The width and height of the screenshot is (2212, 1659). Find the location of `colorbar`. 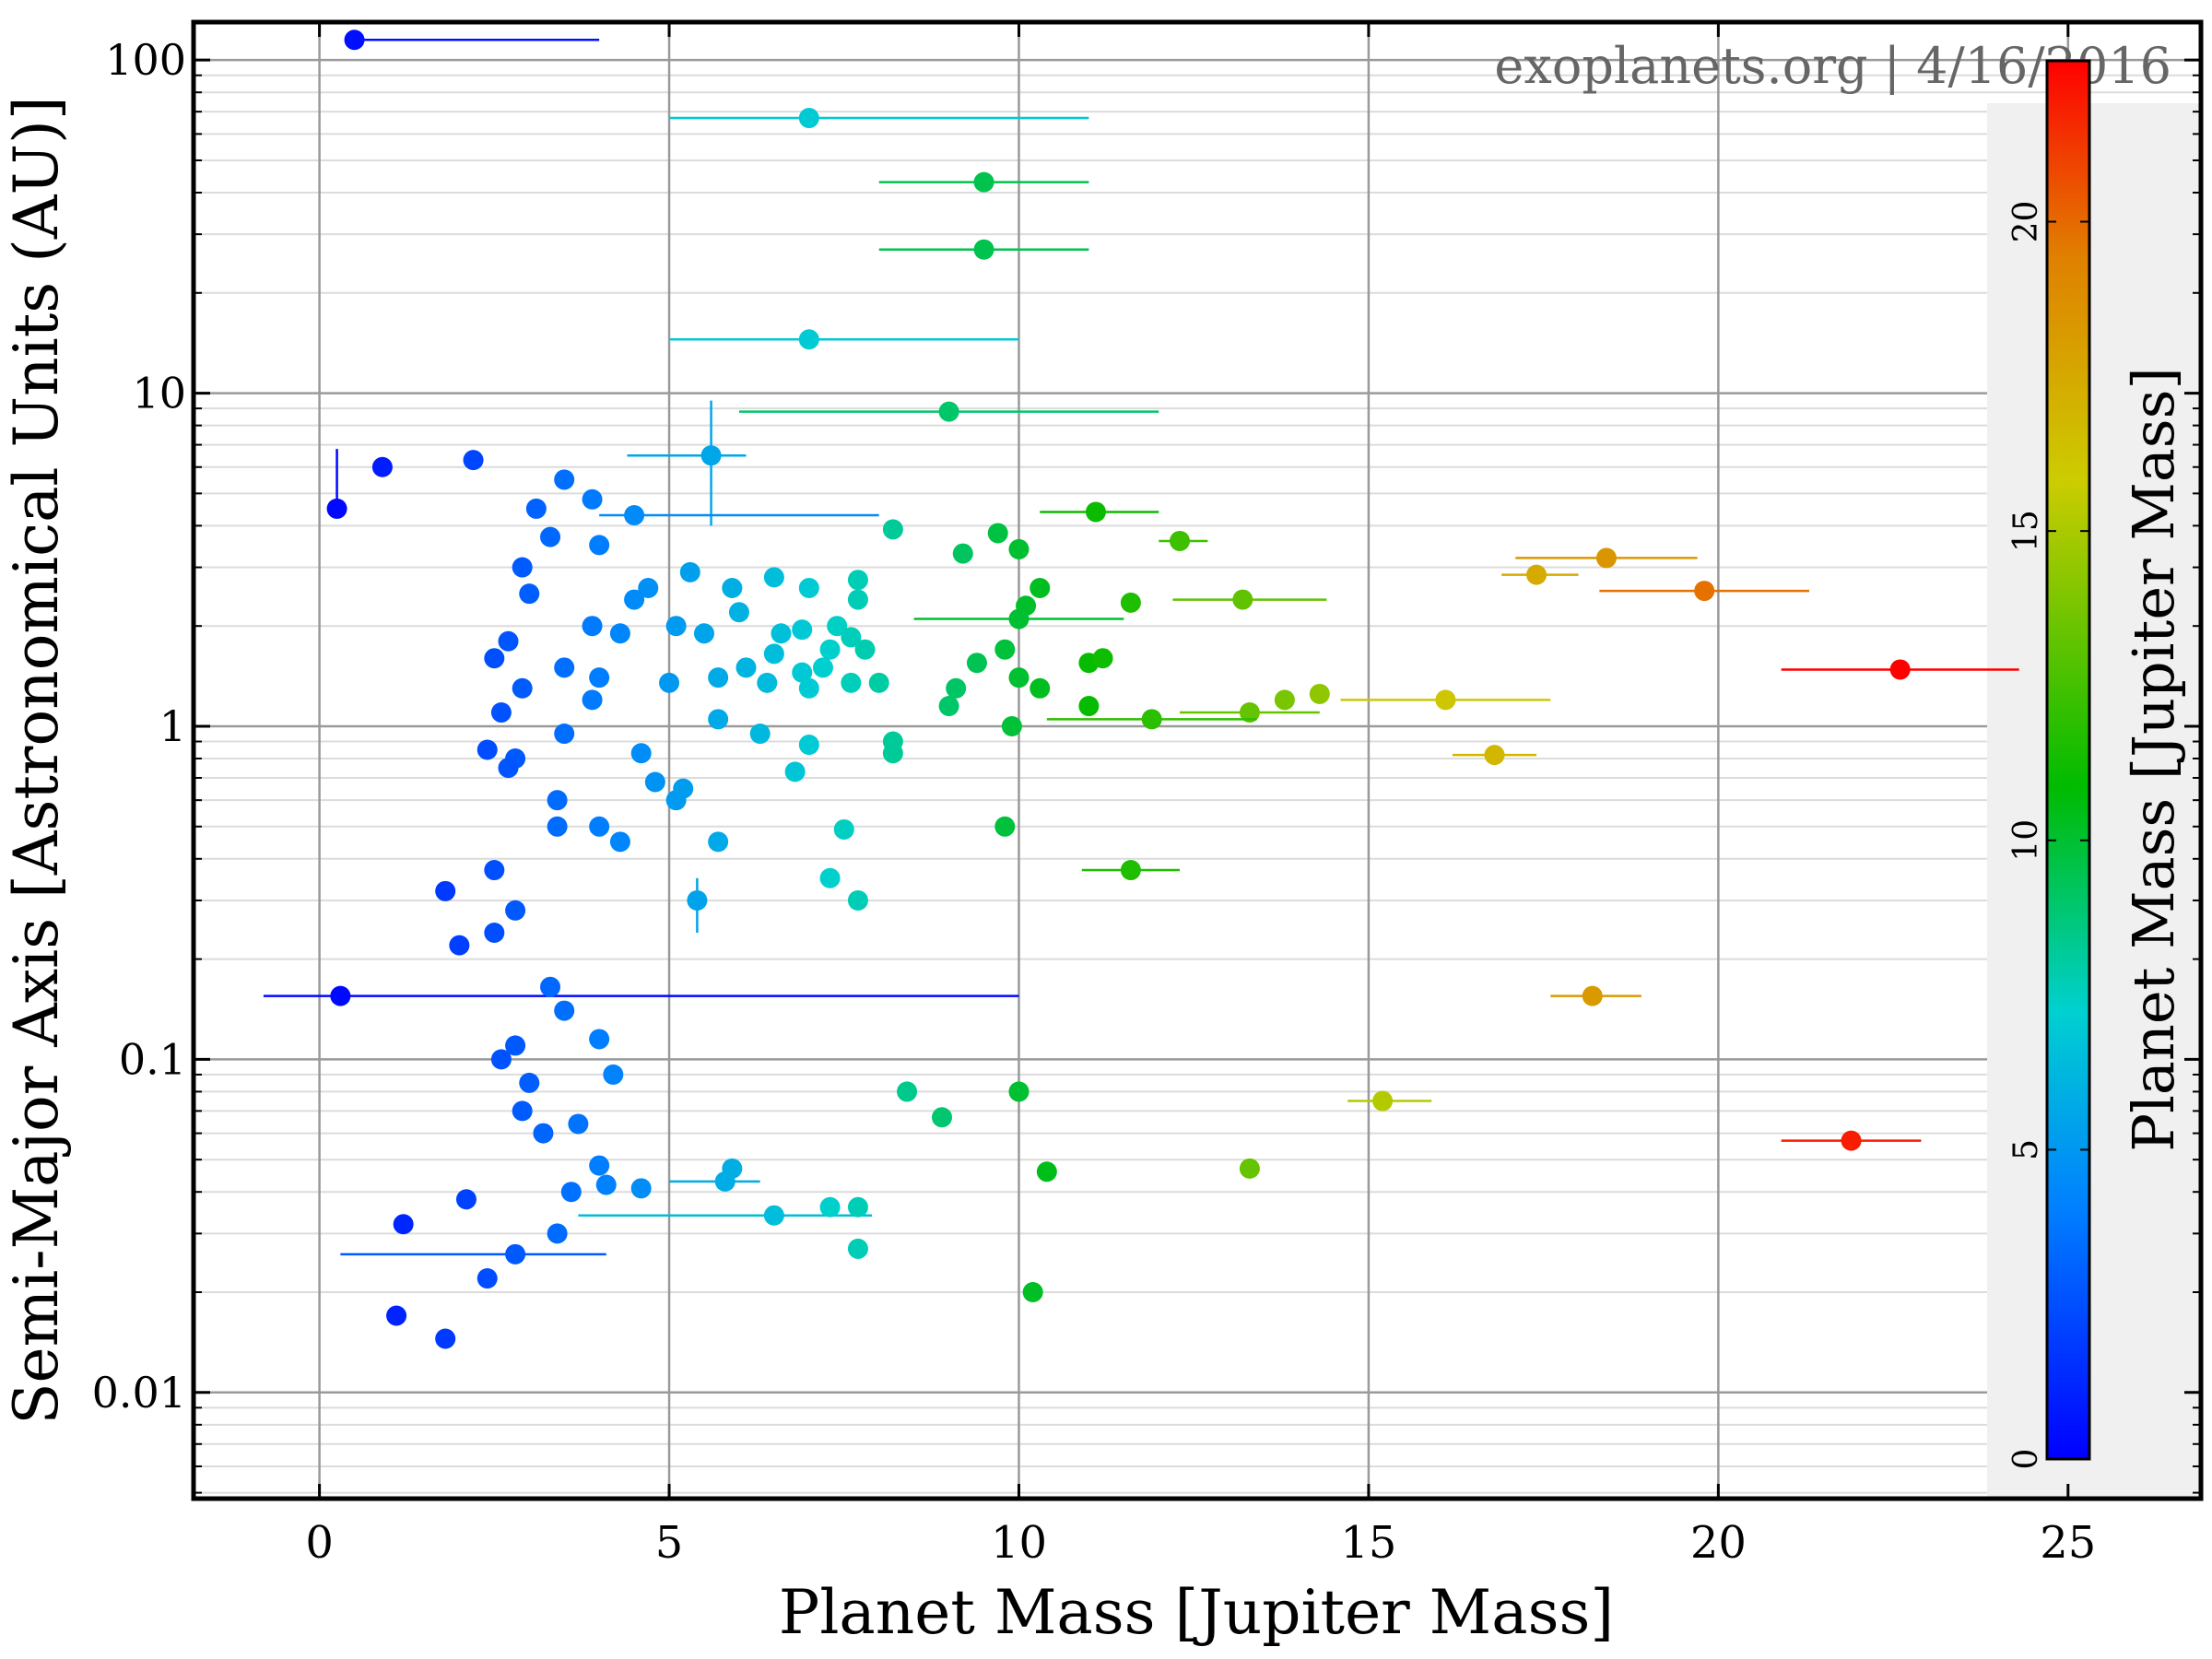

colorbar is located at coordinates (2068, 760).